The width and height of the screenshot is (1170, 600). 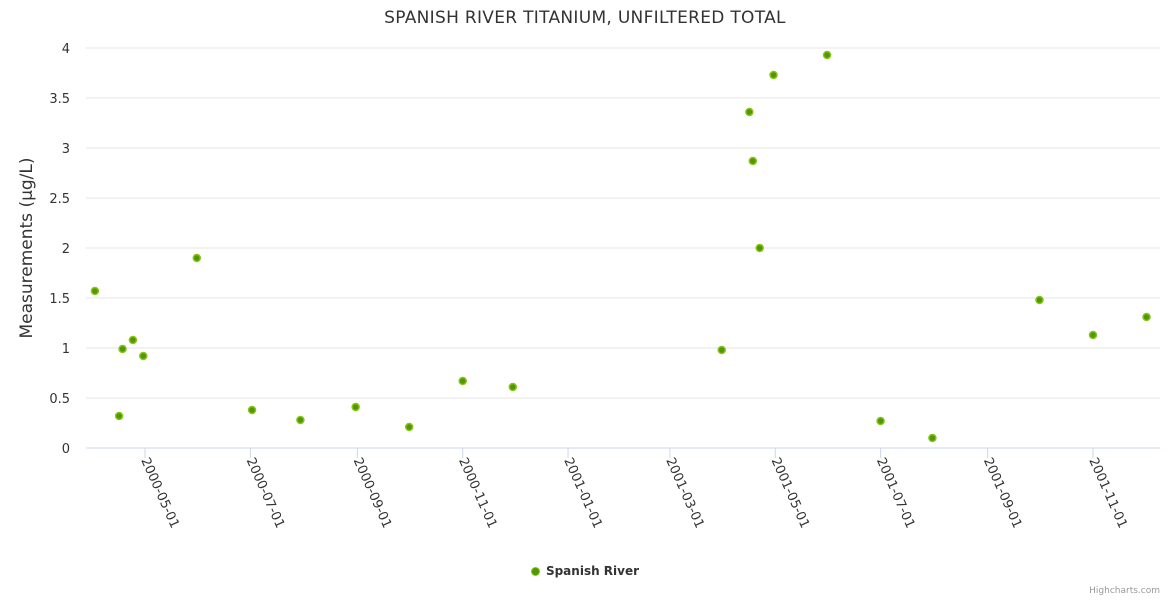 I want to click on legend-item-spanish-river: Spanish River, so click(x=585, y=571).